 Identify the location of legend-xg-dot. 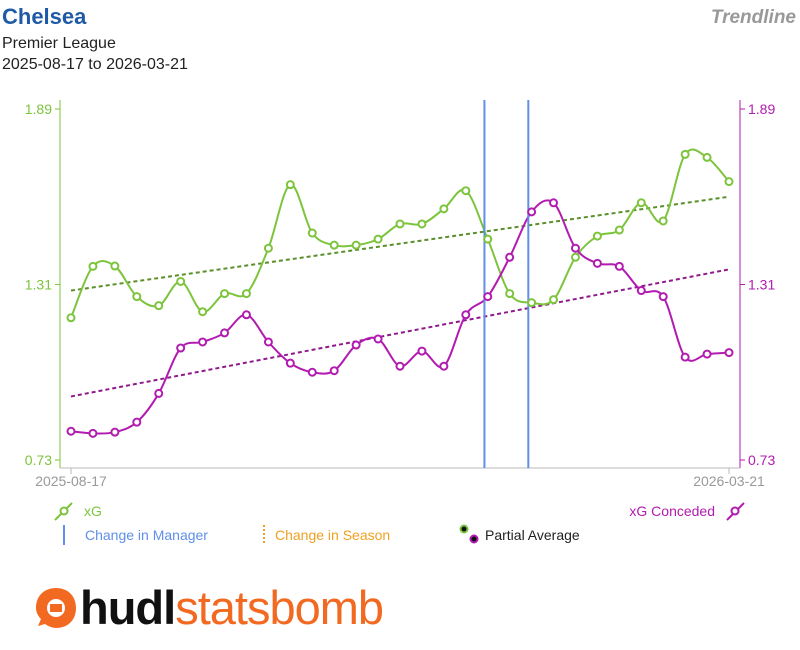
(64, 511).